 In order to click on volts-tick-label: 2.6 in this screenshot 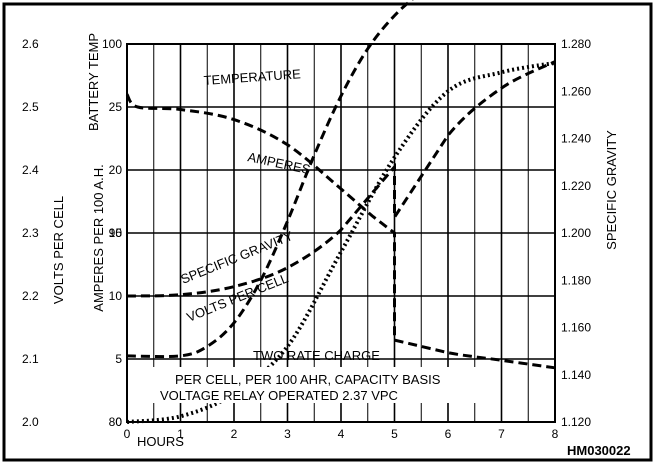, I will do `click(30, 44)`.